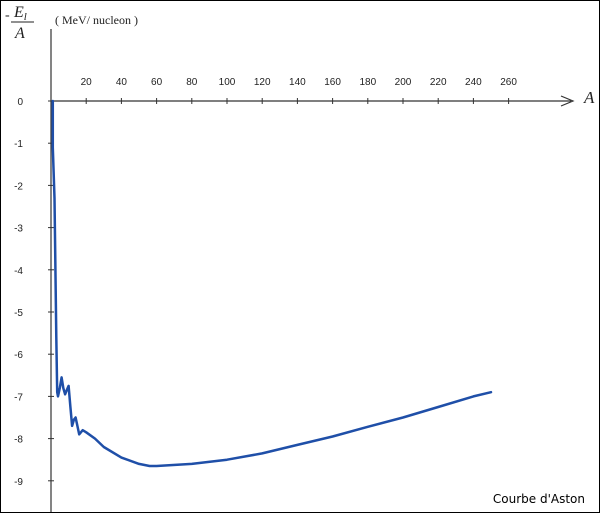 This screenshot has width=600, height=513. I want to click on y-tick-label: -2, so click(18, 186).